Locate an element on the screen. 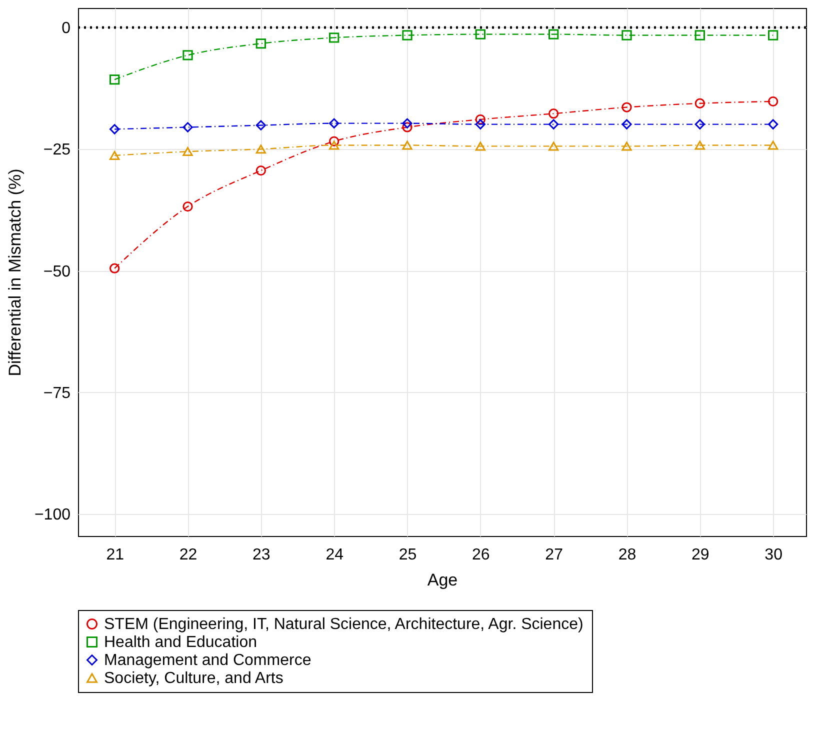 Image resolution: width=822 pixels, height=740 pixels. y-axis-title: Differential in Mismatch (%) is located at coordinates (14, 272).